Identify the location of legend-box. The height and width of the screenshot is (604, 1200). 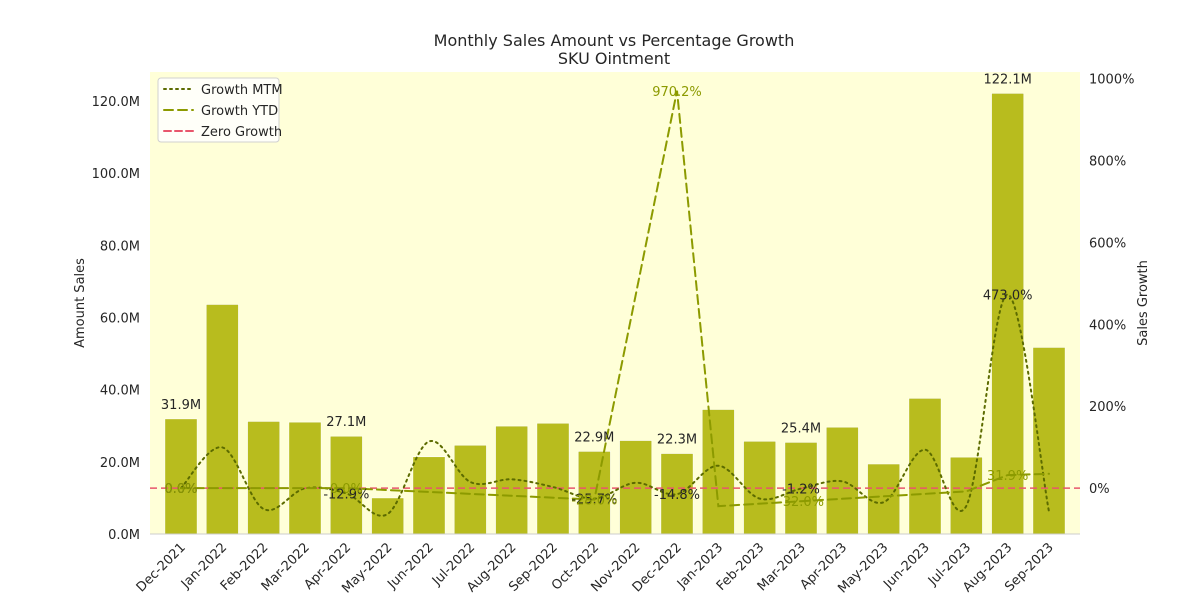
(218, 110).